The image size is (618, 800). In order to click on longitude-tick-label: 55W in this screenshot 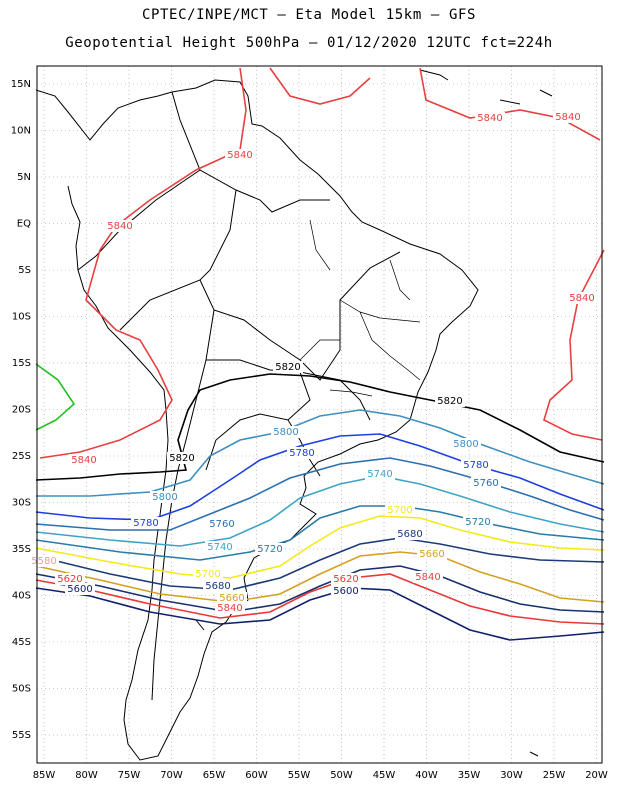, I will do `click(299, 775)`.